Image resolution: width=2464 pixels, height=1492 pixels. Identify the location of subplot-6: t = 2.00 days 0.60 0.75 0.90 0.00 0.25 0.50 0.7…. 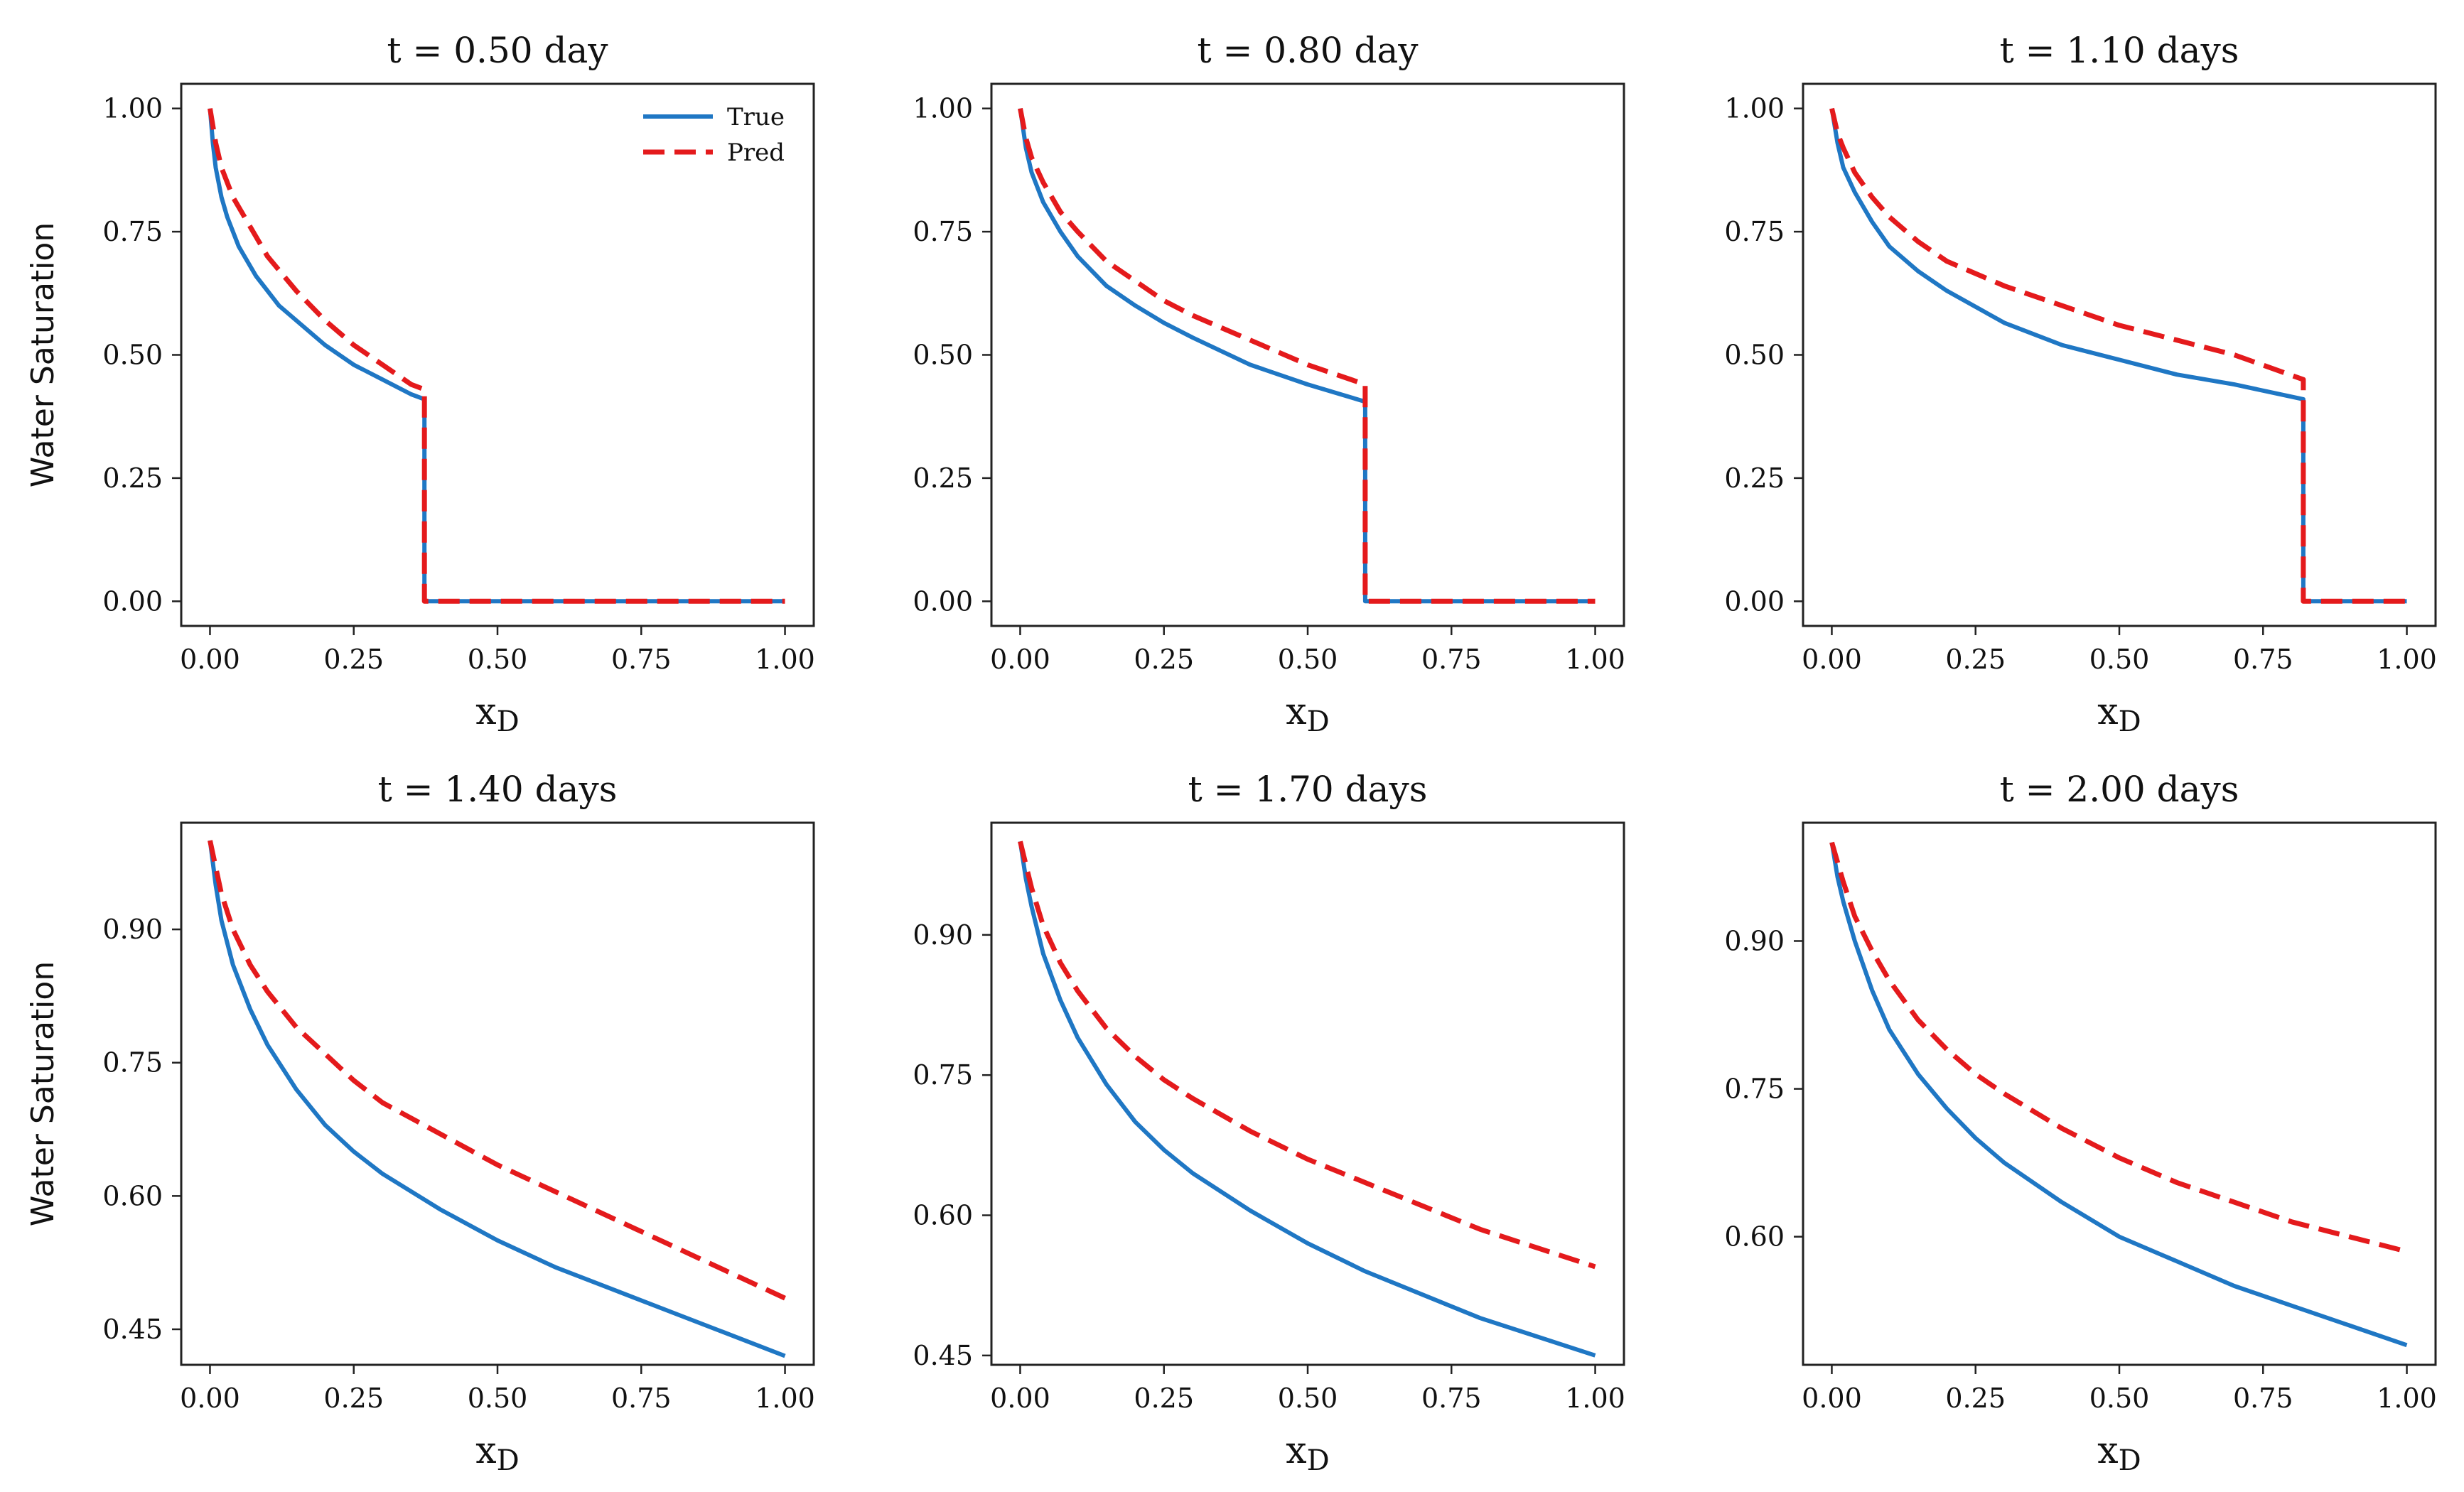
(2080, 1123).